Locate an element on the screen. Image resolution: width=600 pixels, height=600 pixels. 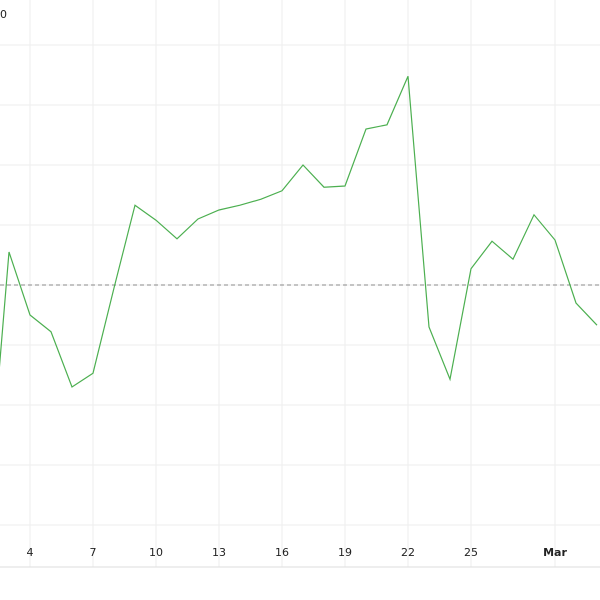
x-tick-label: 19 is located at coordinates (345, 552).